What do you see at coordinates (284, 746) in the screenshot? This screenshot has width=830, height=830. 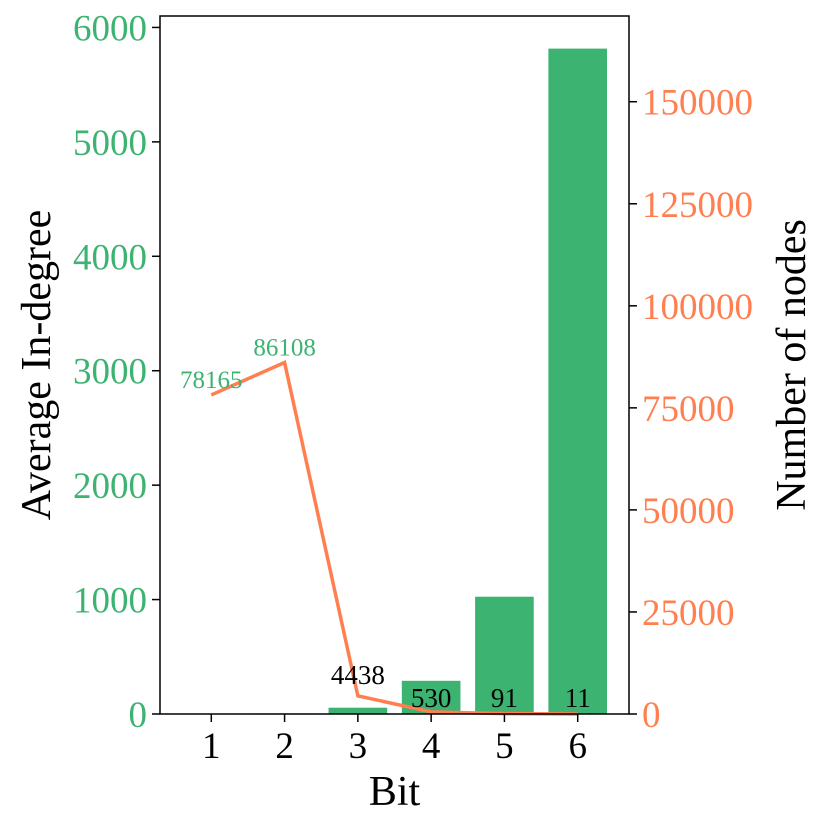 I see `x-tick-label: 2` at bounding box center [284, 746].